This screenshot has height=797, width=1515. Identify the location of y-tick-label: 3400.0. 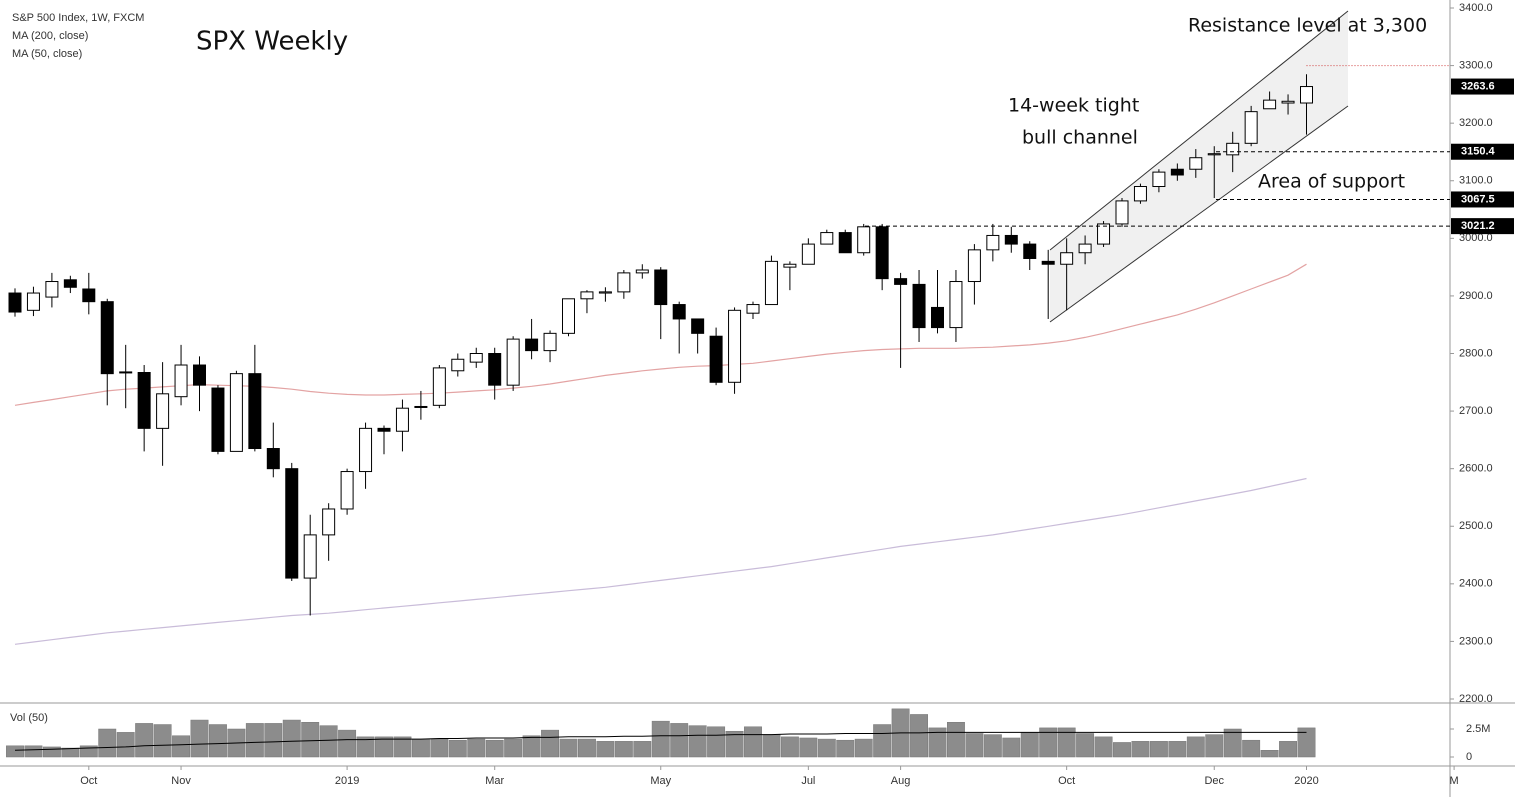
(1476, 8).